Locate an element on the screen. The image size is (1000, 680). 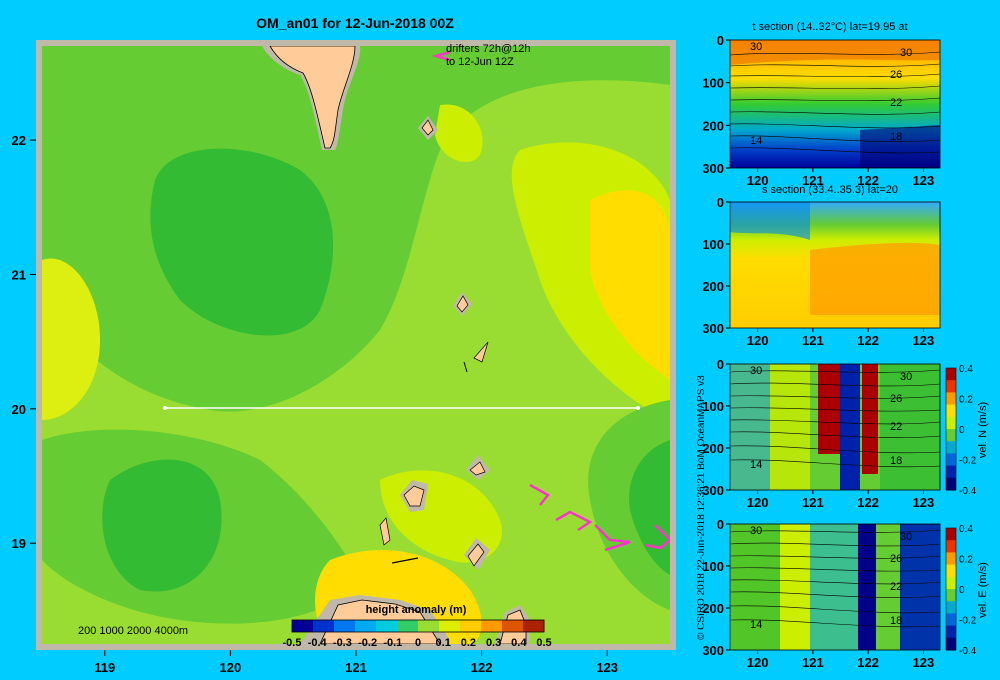
map-y-tick-label: 22 is located at coordinates (19, 140).